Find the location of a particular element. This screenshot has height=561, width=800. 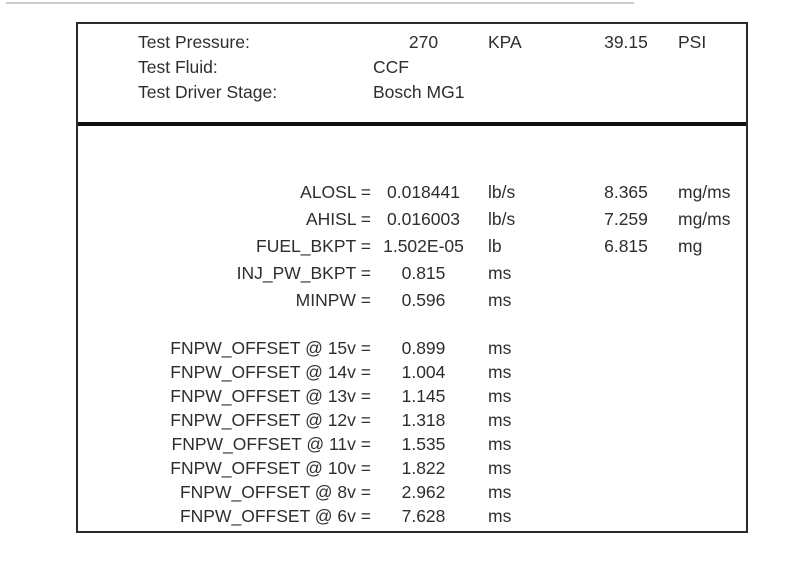

param-row-ahisl: AHISL = 0.016003 lb/s 7.259 mg/ms is located at coordinates (412, 219).